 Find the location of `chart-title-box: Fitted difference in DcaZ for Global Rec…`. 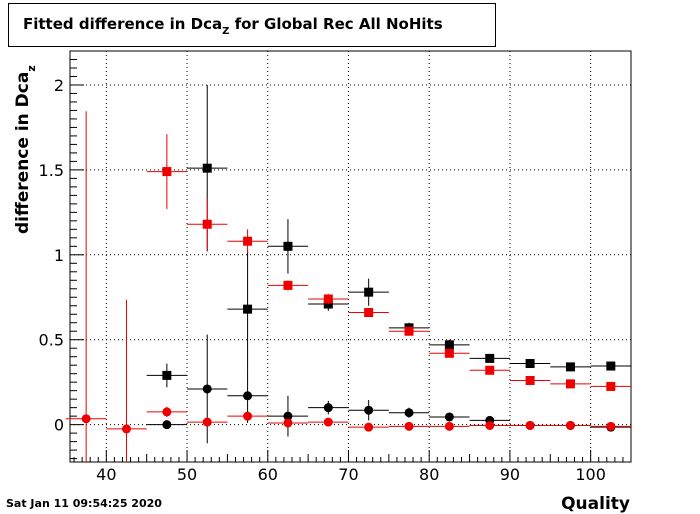

chart-title-box: Fitted difference in DcaZ for Global Rec… is located at coordinates (252, 25).